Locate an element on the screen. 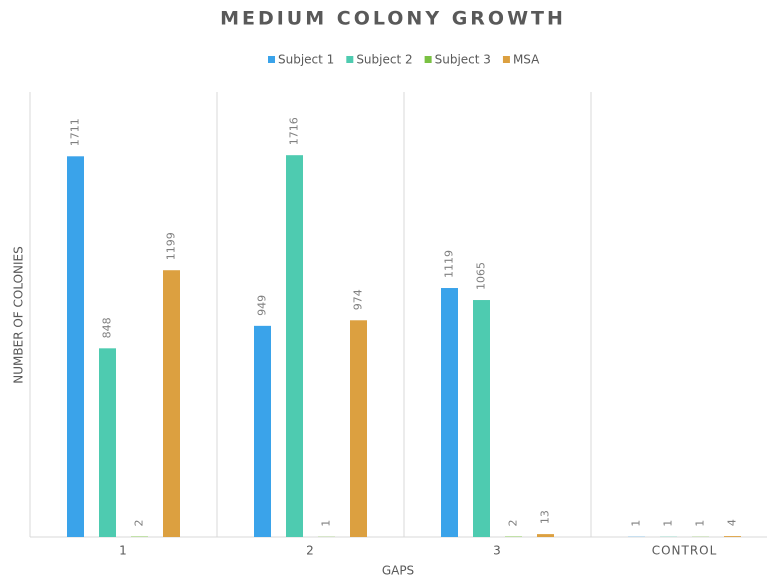 Image resolution: width=767 pixels, height=577 pixels. x-tick-label: 1 is located at coordinates (123, 551).